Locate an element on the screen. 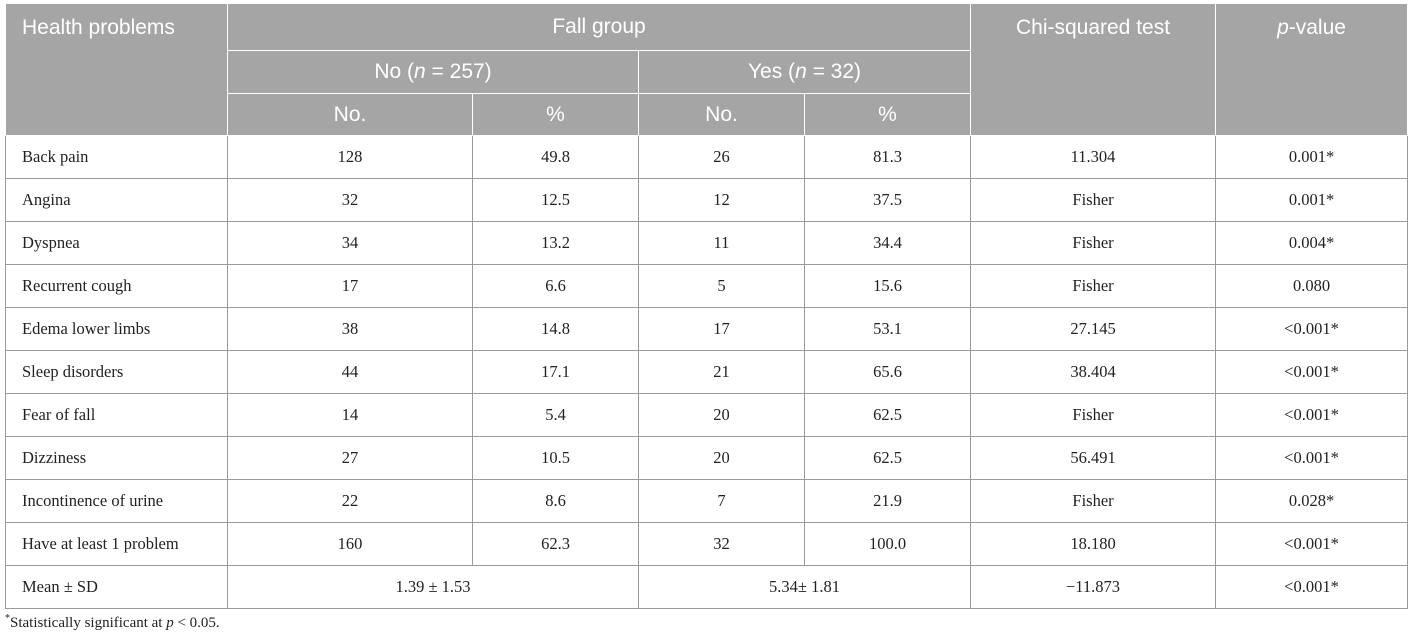  no-count: 38 is located at coordinates (350, 329).